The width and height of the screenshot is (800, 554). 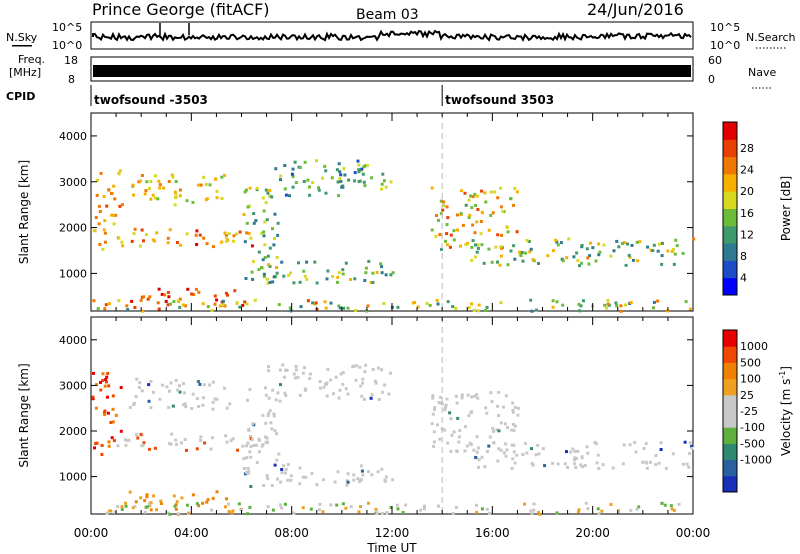 I want to click on colorbar-segment, so click(x=730, y=452).